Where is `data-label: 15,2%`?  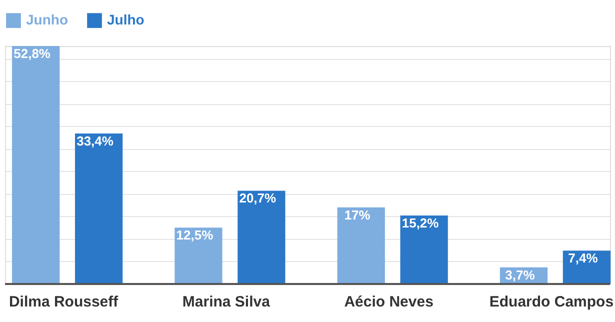
data-label: 15,2% is located at coordinates (421, 222).